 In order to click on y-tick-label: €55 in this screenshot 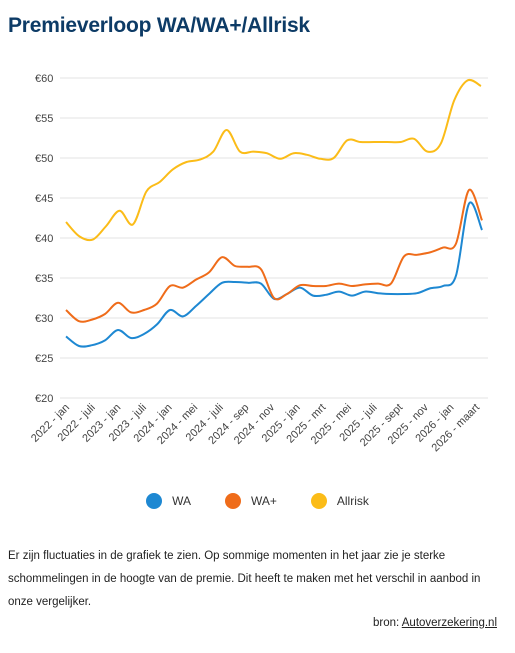, I will do `click(44, 119)`.